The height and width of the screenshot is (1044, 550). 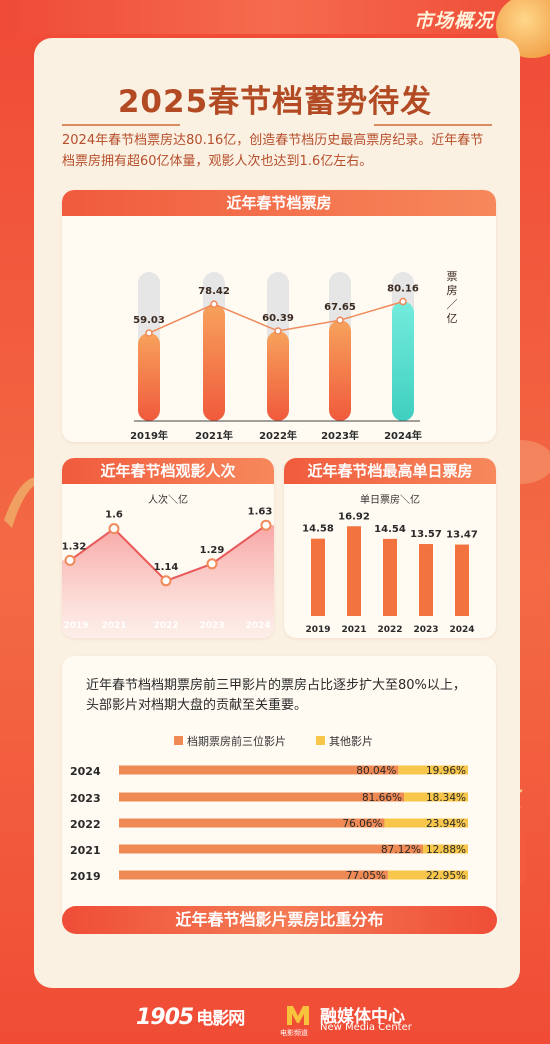 I want to click on data-label: 13.57, so click(x=426, y=534).